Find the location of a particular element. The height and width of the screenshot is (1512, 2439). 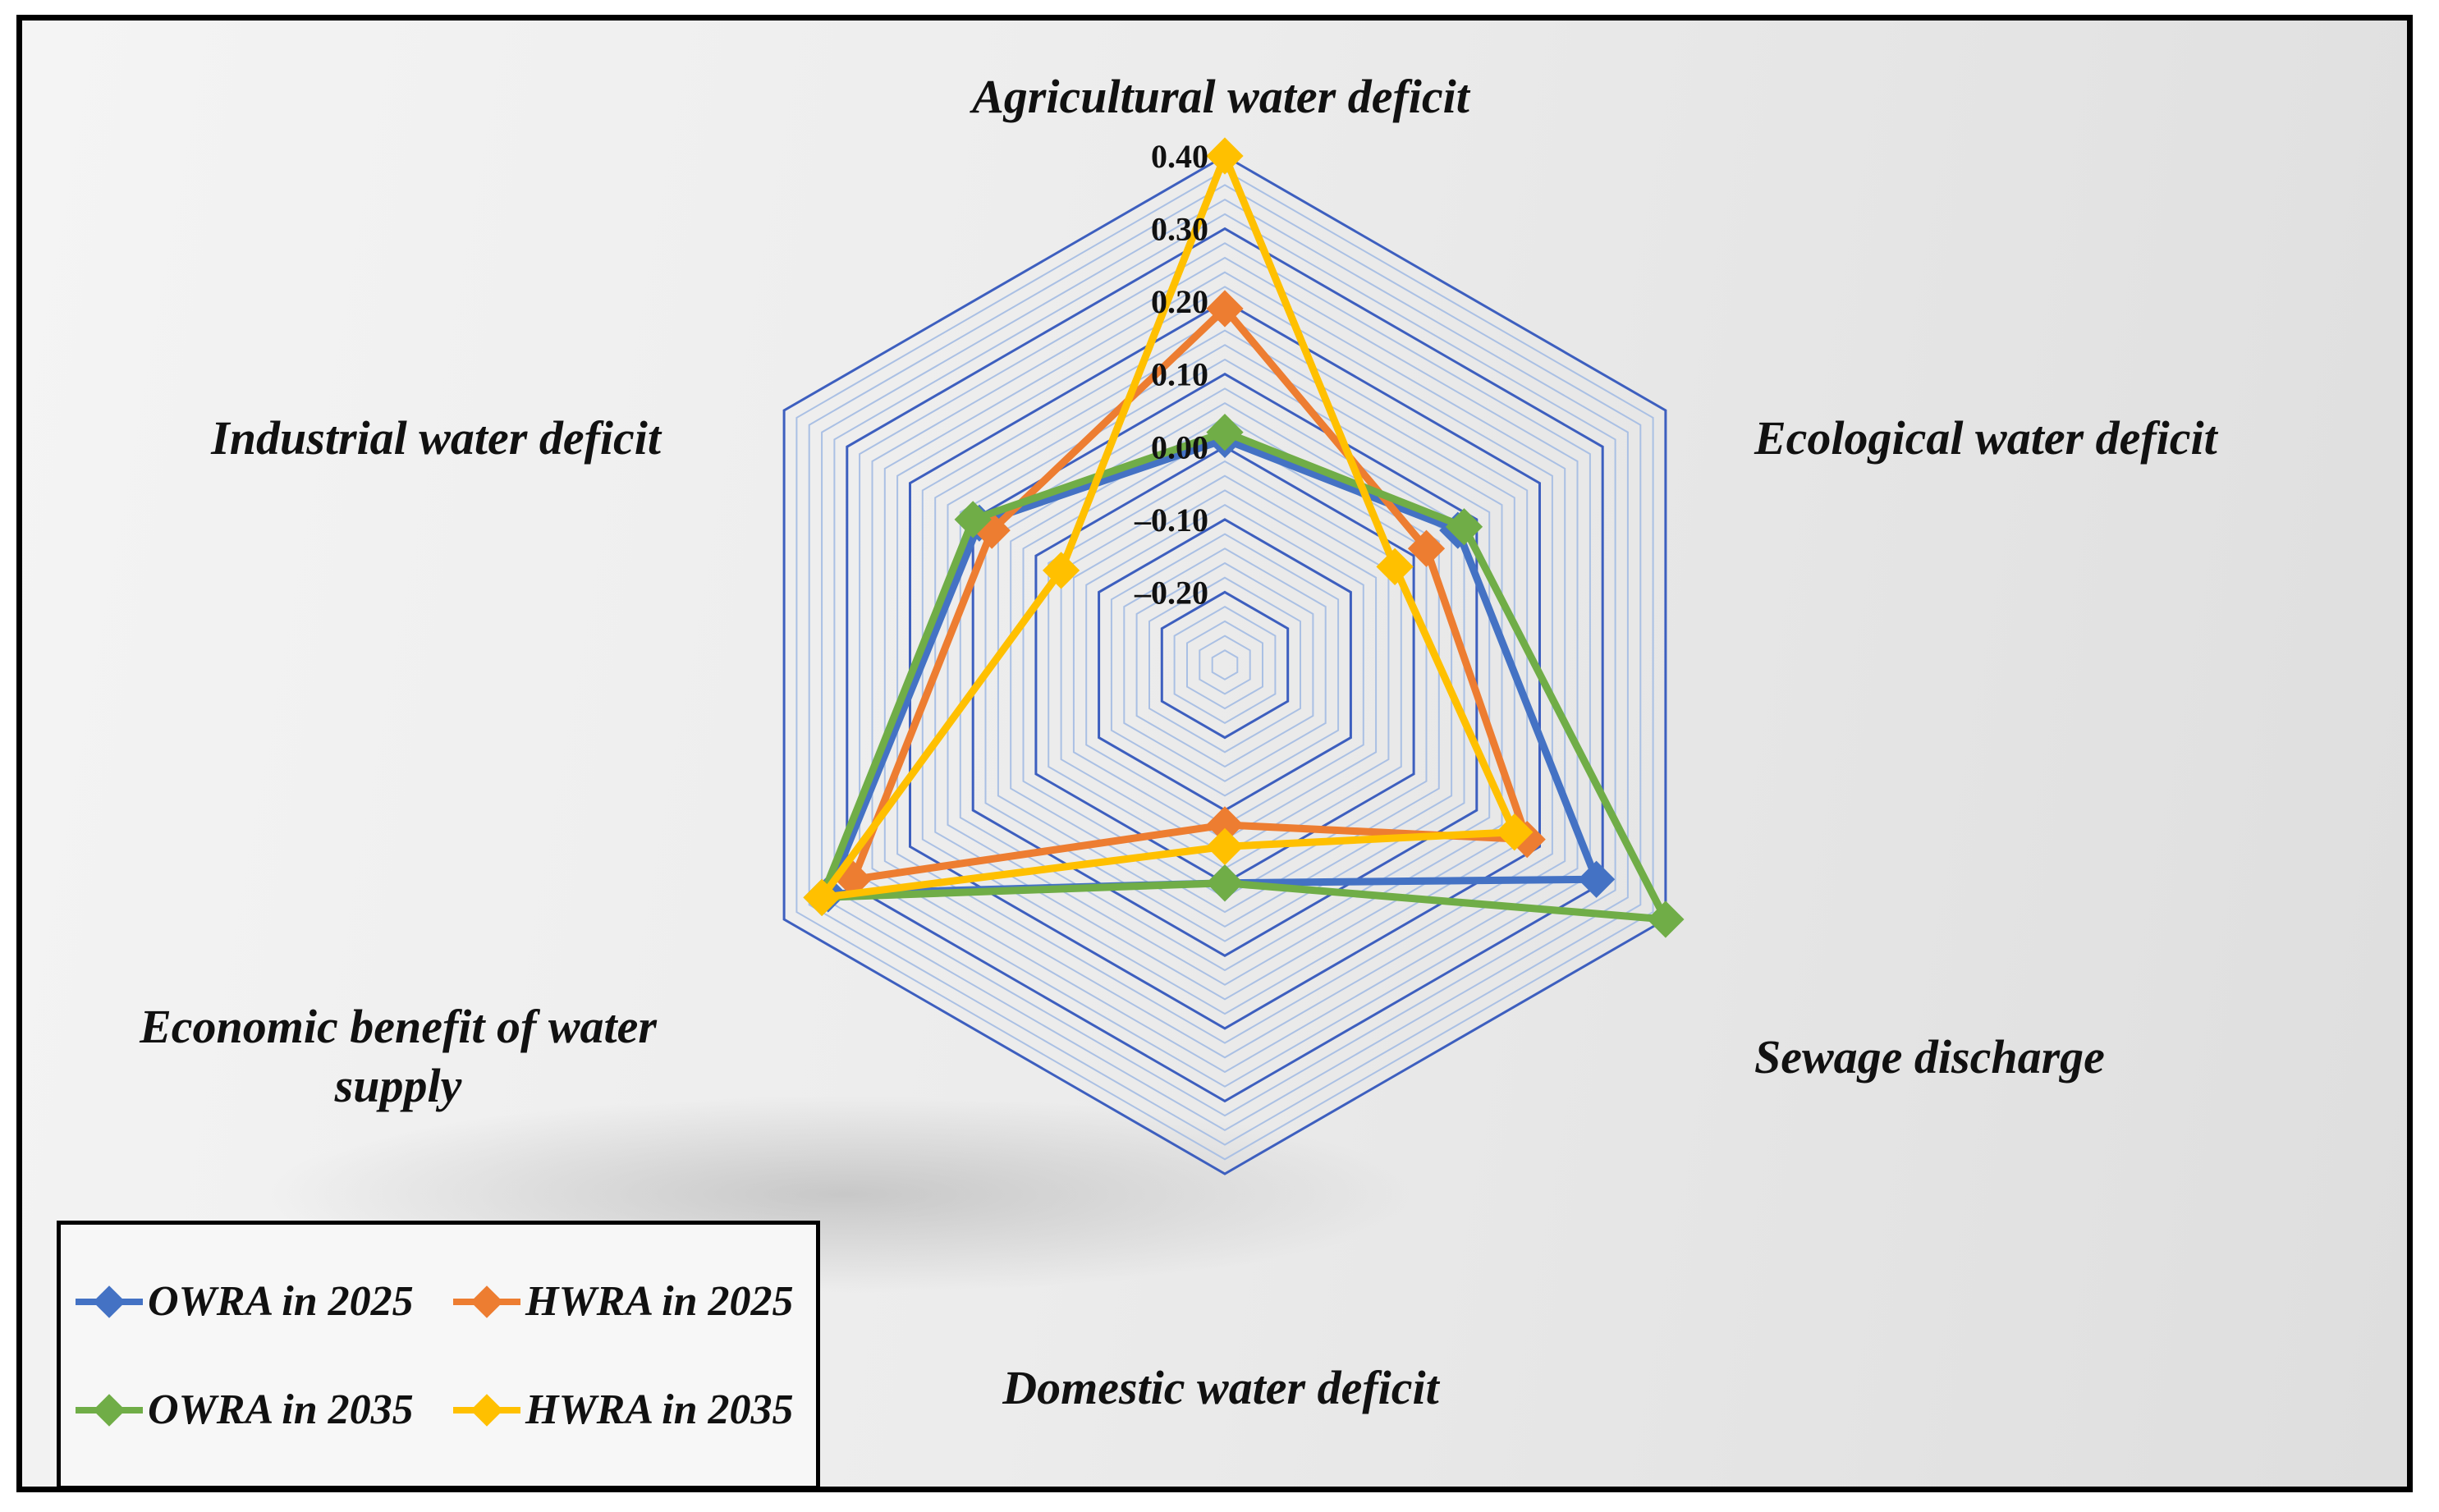

tick-label: 0.40 is located at coordinates (1179, 156).